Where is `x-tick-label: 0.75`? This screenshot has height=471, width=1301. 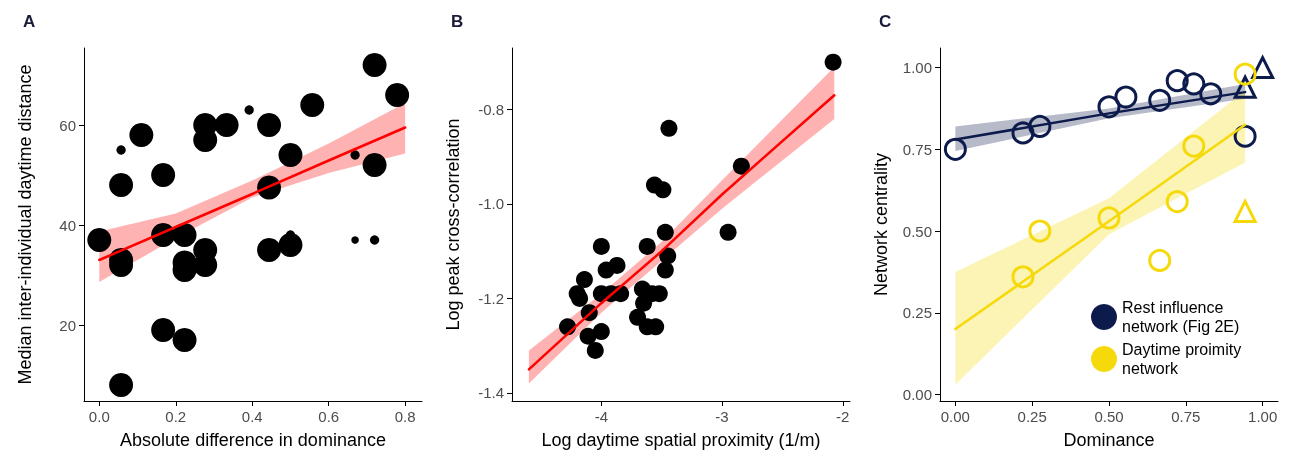
x-tick-label: 0.75 is located at coordinates (1186, 416).